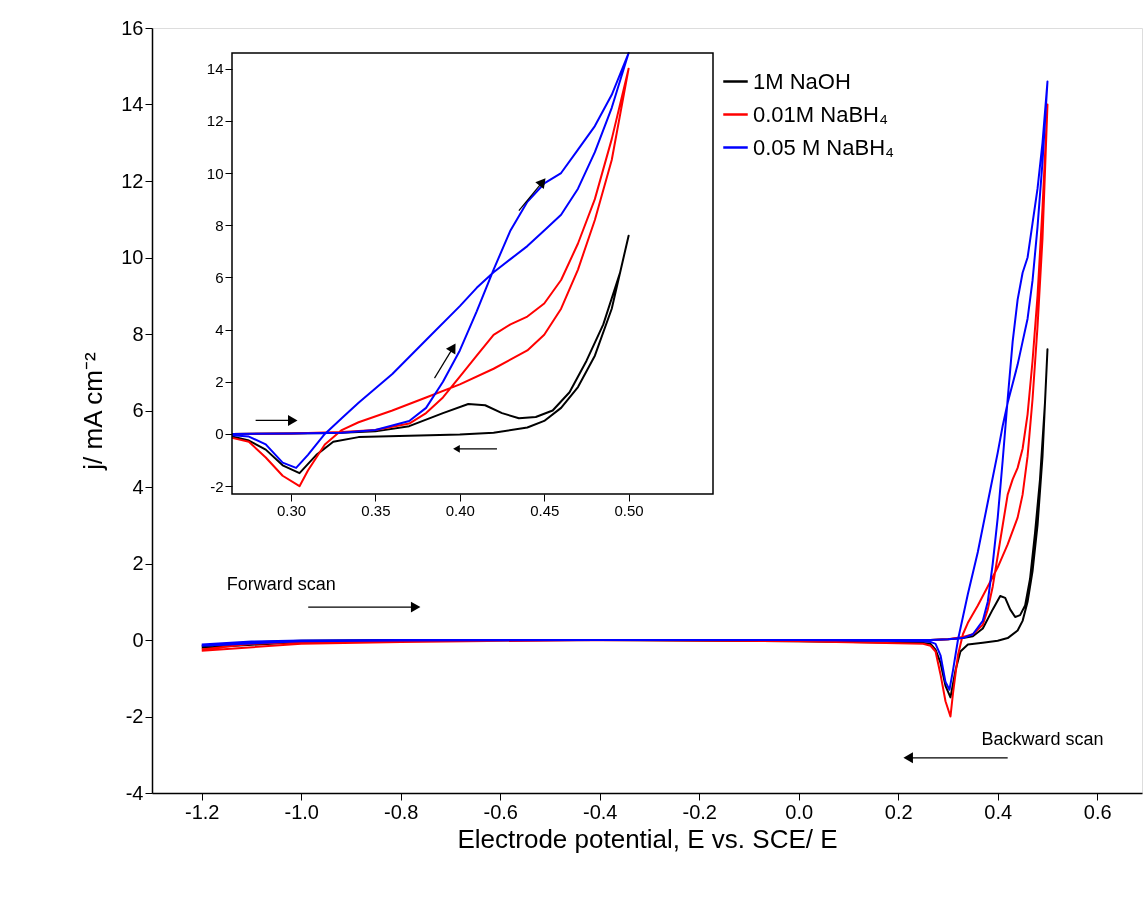  Describe the element at coordinates (500, 811) in the screenshot. I see `x-tick-label: -0.6` at that location.